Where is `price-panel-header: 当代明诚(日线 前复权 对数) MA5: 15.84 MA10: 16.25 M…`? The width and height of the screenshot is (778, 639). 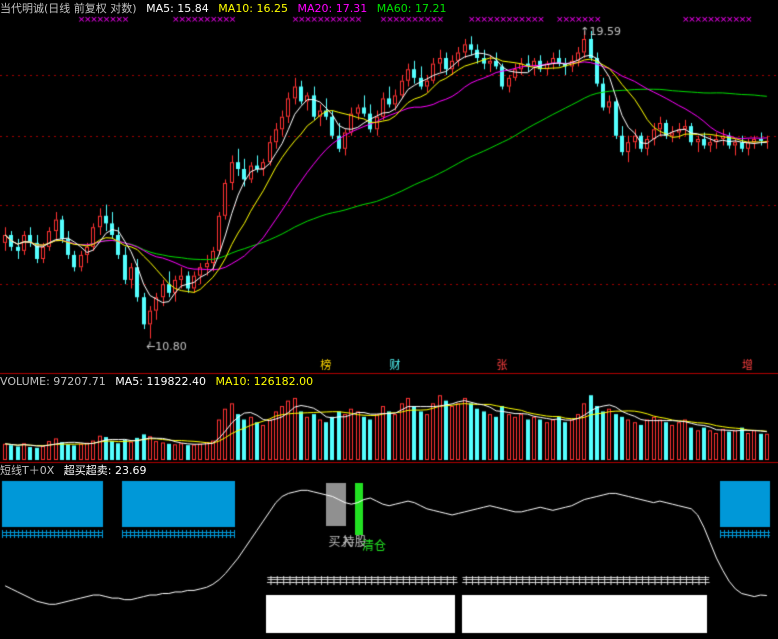 price-panel-header: 当代明诚(日线 前复权 对数) MA5: 15.84 MA10: 16.25 M… is located at coordinates (226, 9).